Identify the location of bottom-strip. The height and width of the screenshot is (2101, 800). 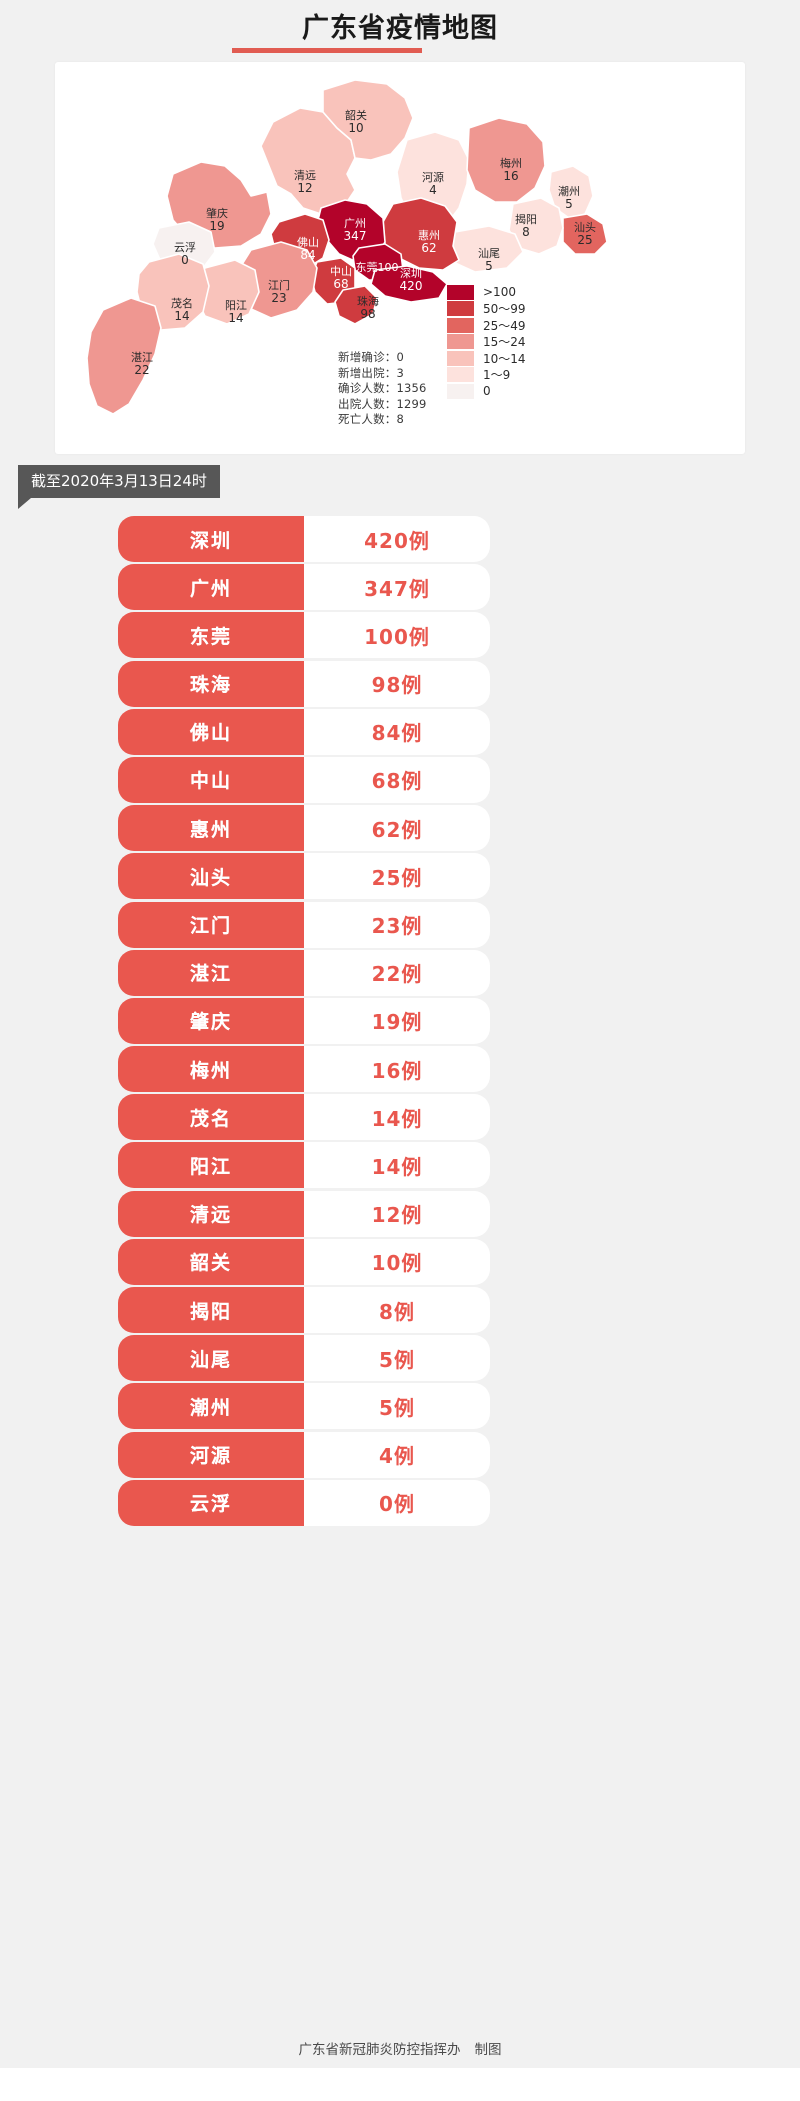
(400, 2084).